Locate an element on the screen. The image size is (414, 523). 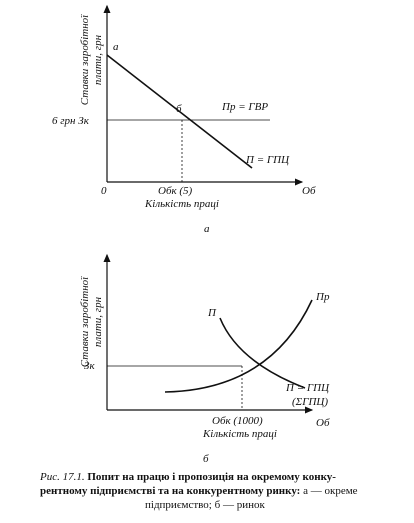
point-label: б is located at coordinates (179, 109).